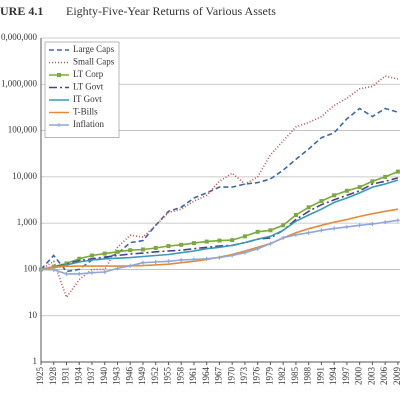 The image size is (400, 400). Describe the element at coordinates (346, 376) in the screenshot. I see `x-tick-label: 1997` at that location.